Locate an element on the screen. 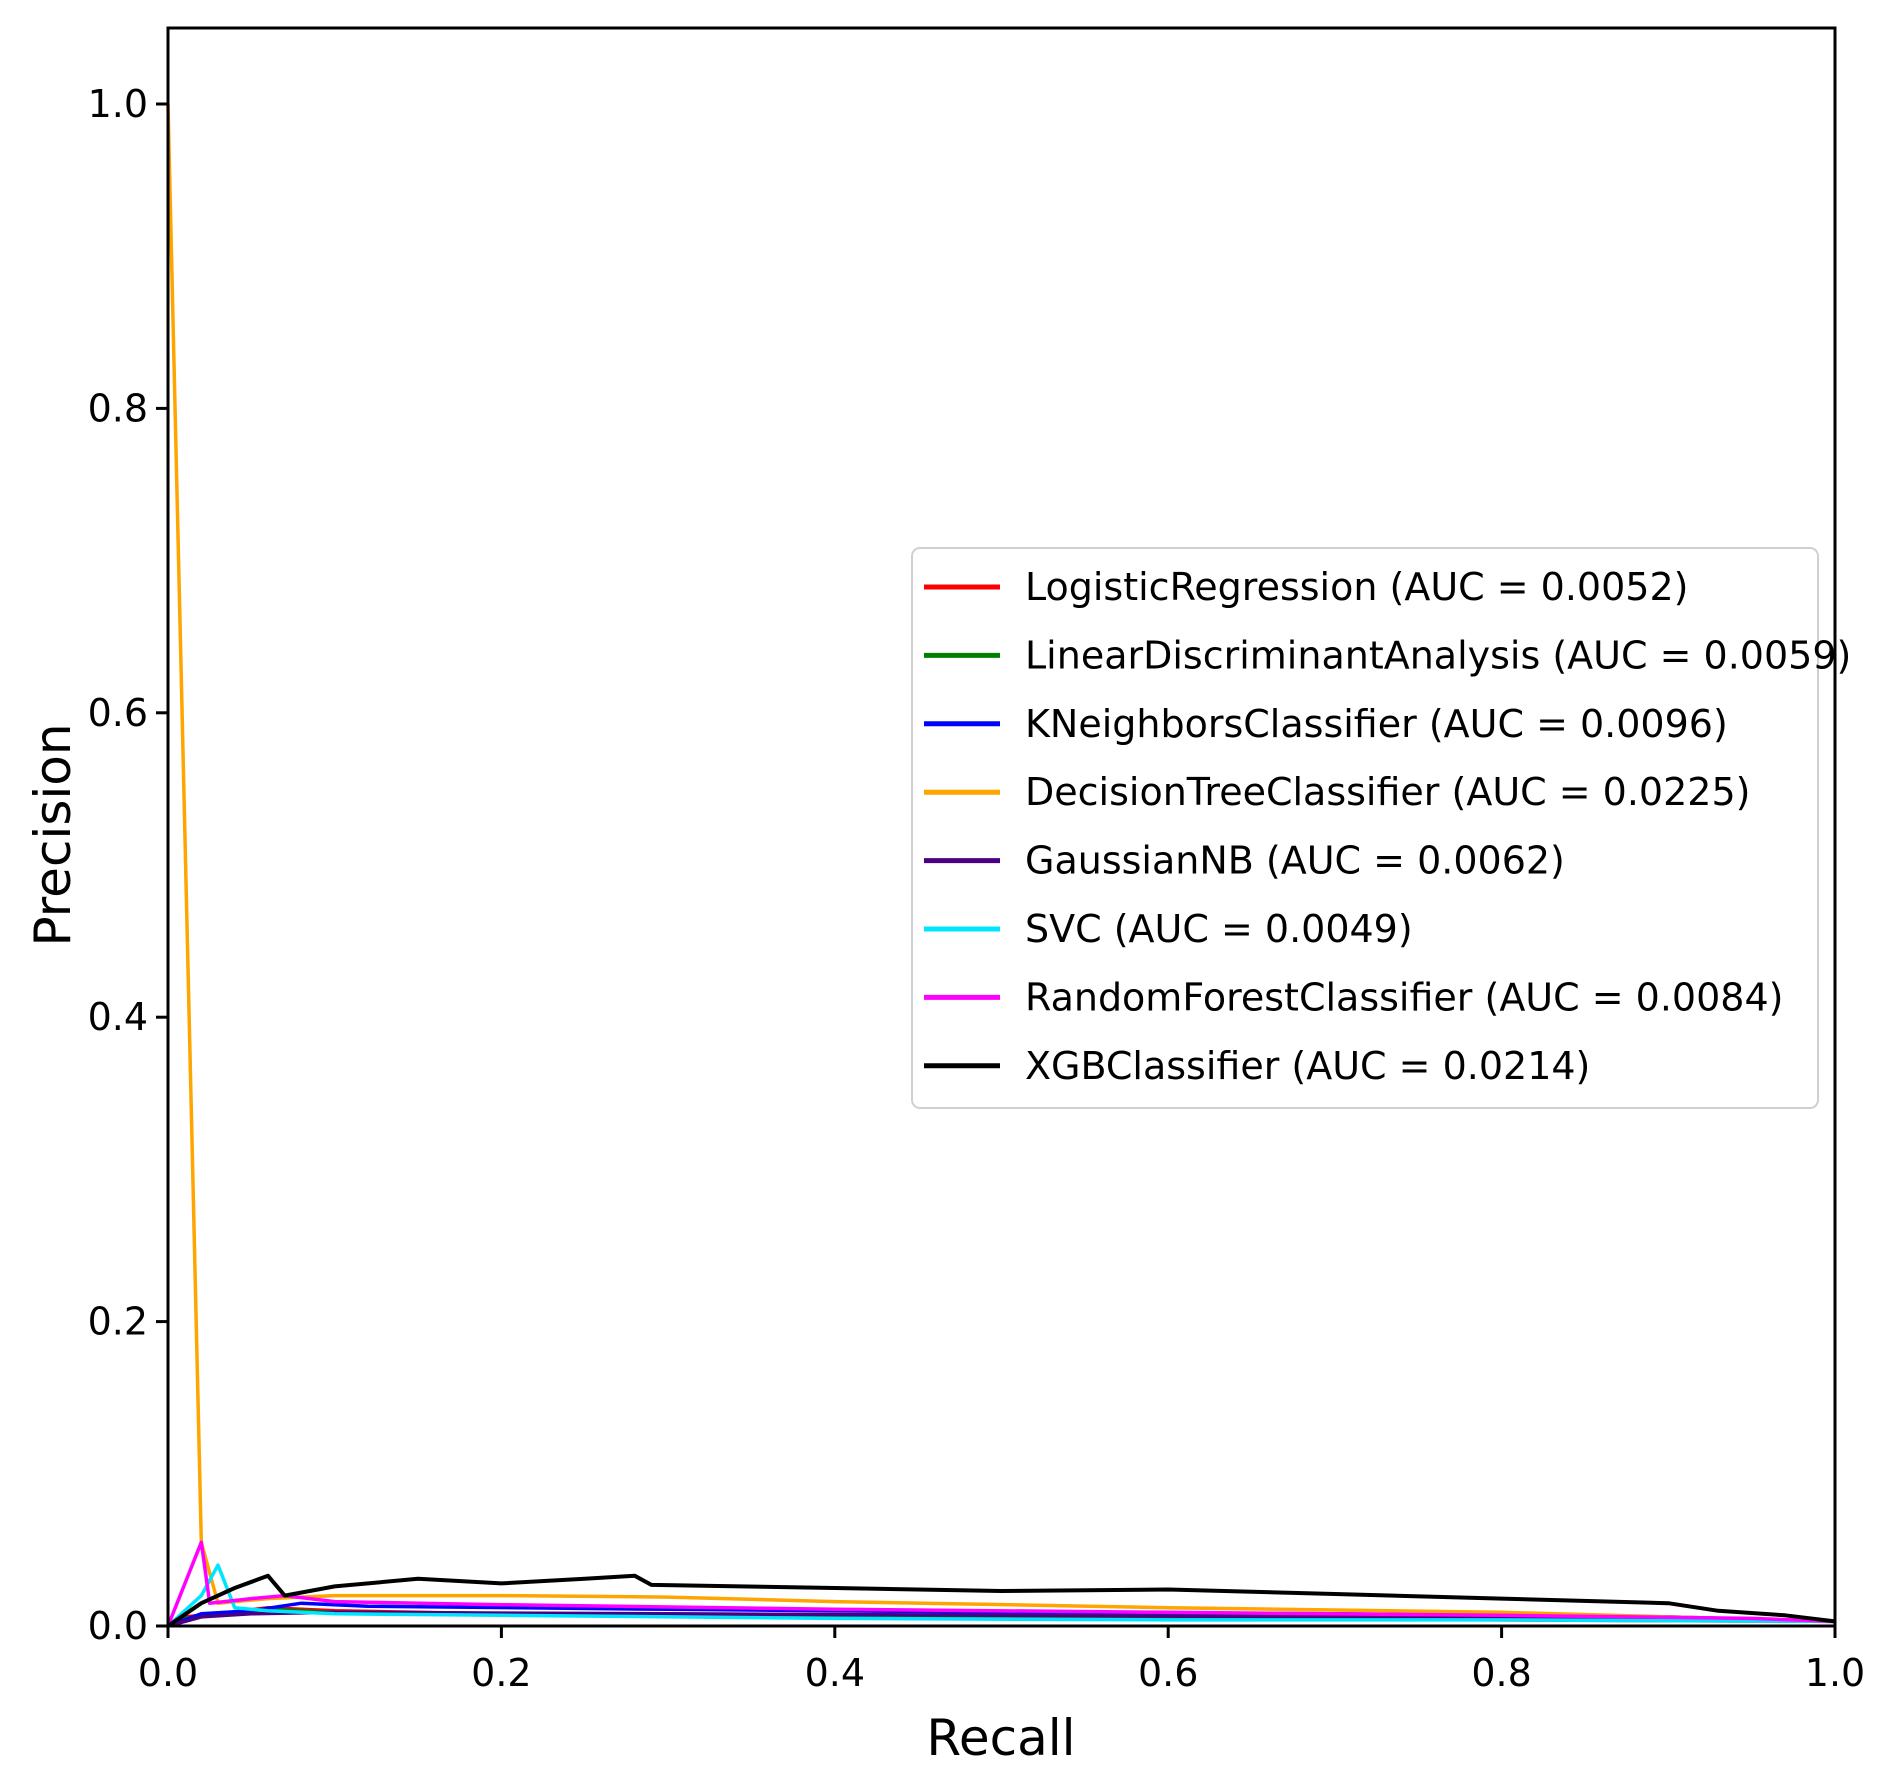 This screenshot has height=1785, width=1881. y-axis-ticks: 0.0 0.2 0.4 0.6 0.8 1.0 is located at coordinates (128, 865).